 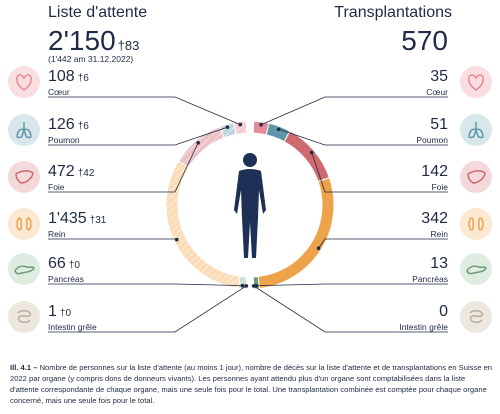 I want to click on transplant-title: Transplantations, so click(x=393, y=12).